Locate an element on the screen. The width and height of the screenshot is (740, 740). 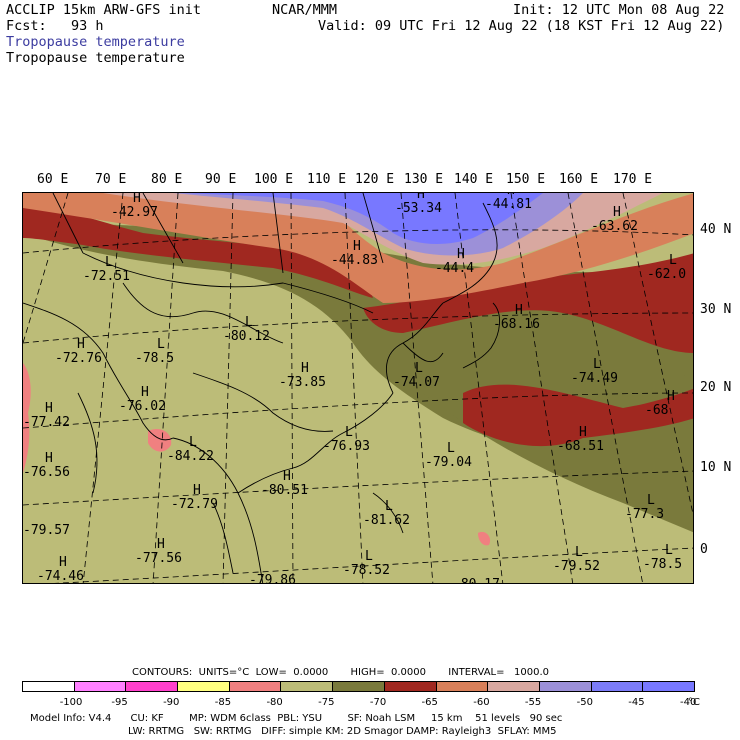
extremum-value: -74.49 is located at coordinates (594, 378).